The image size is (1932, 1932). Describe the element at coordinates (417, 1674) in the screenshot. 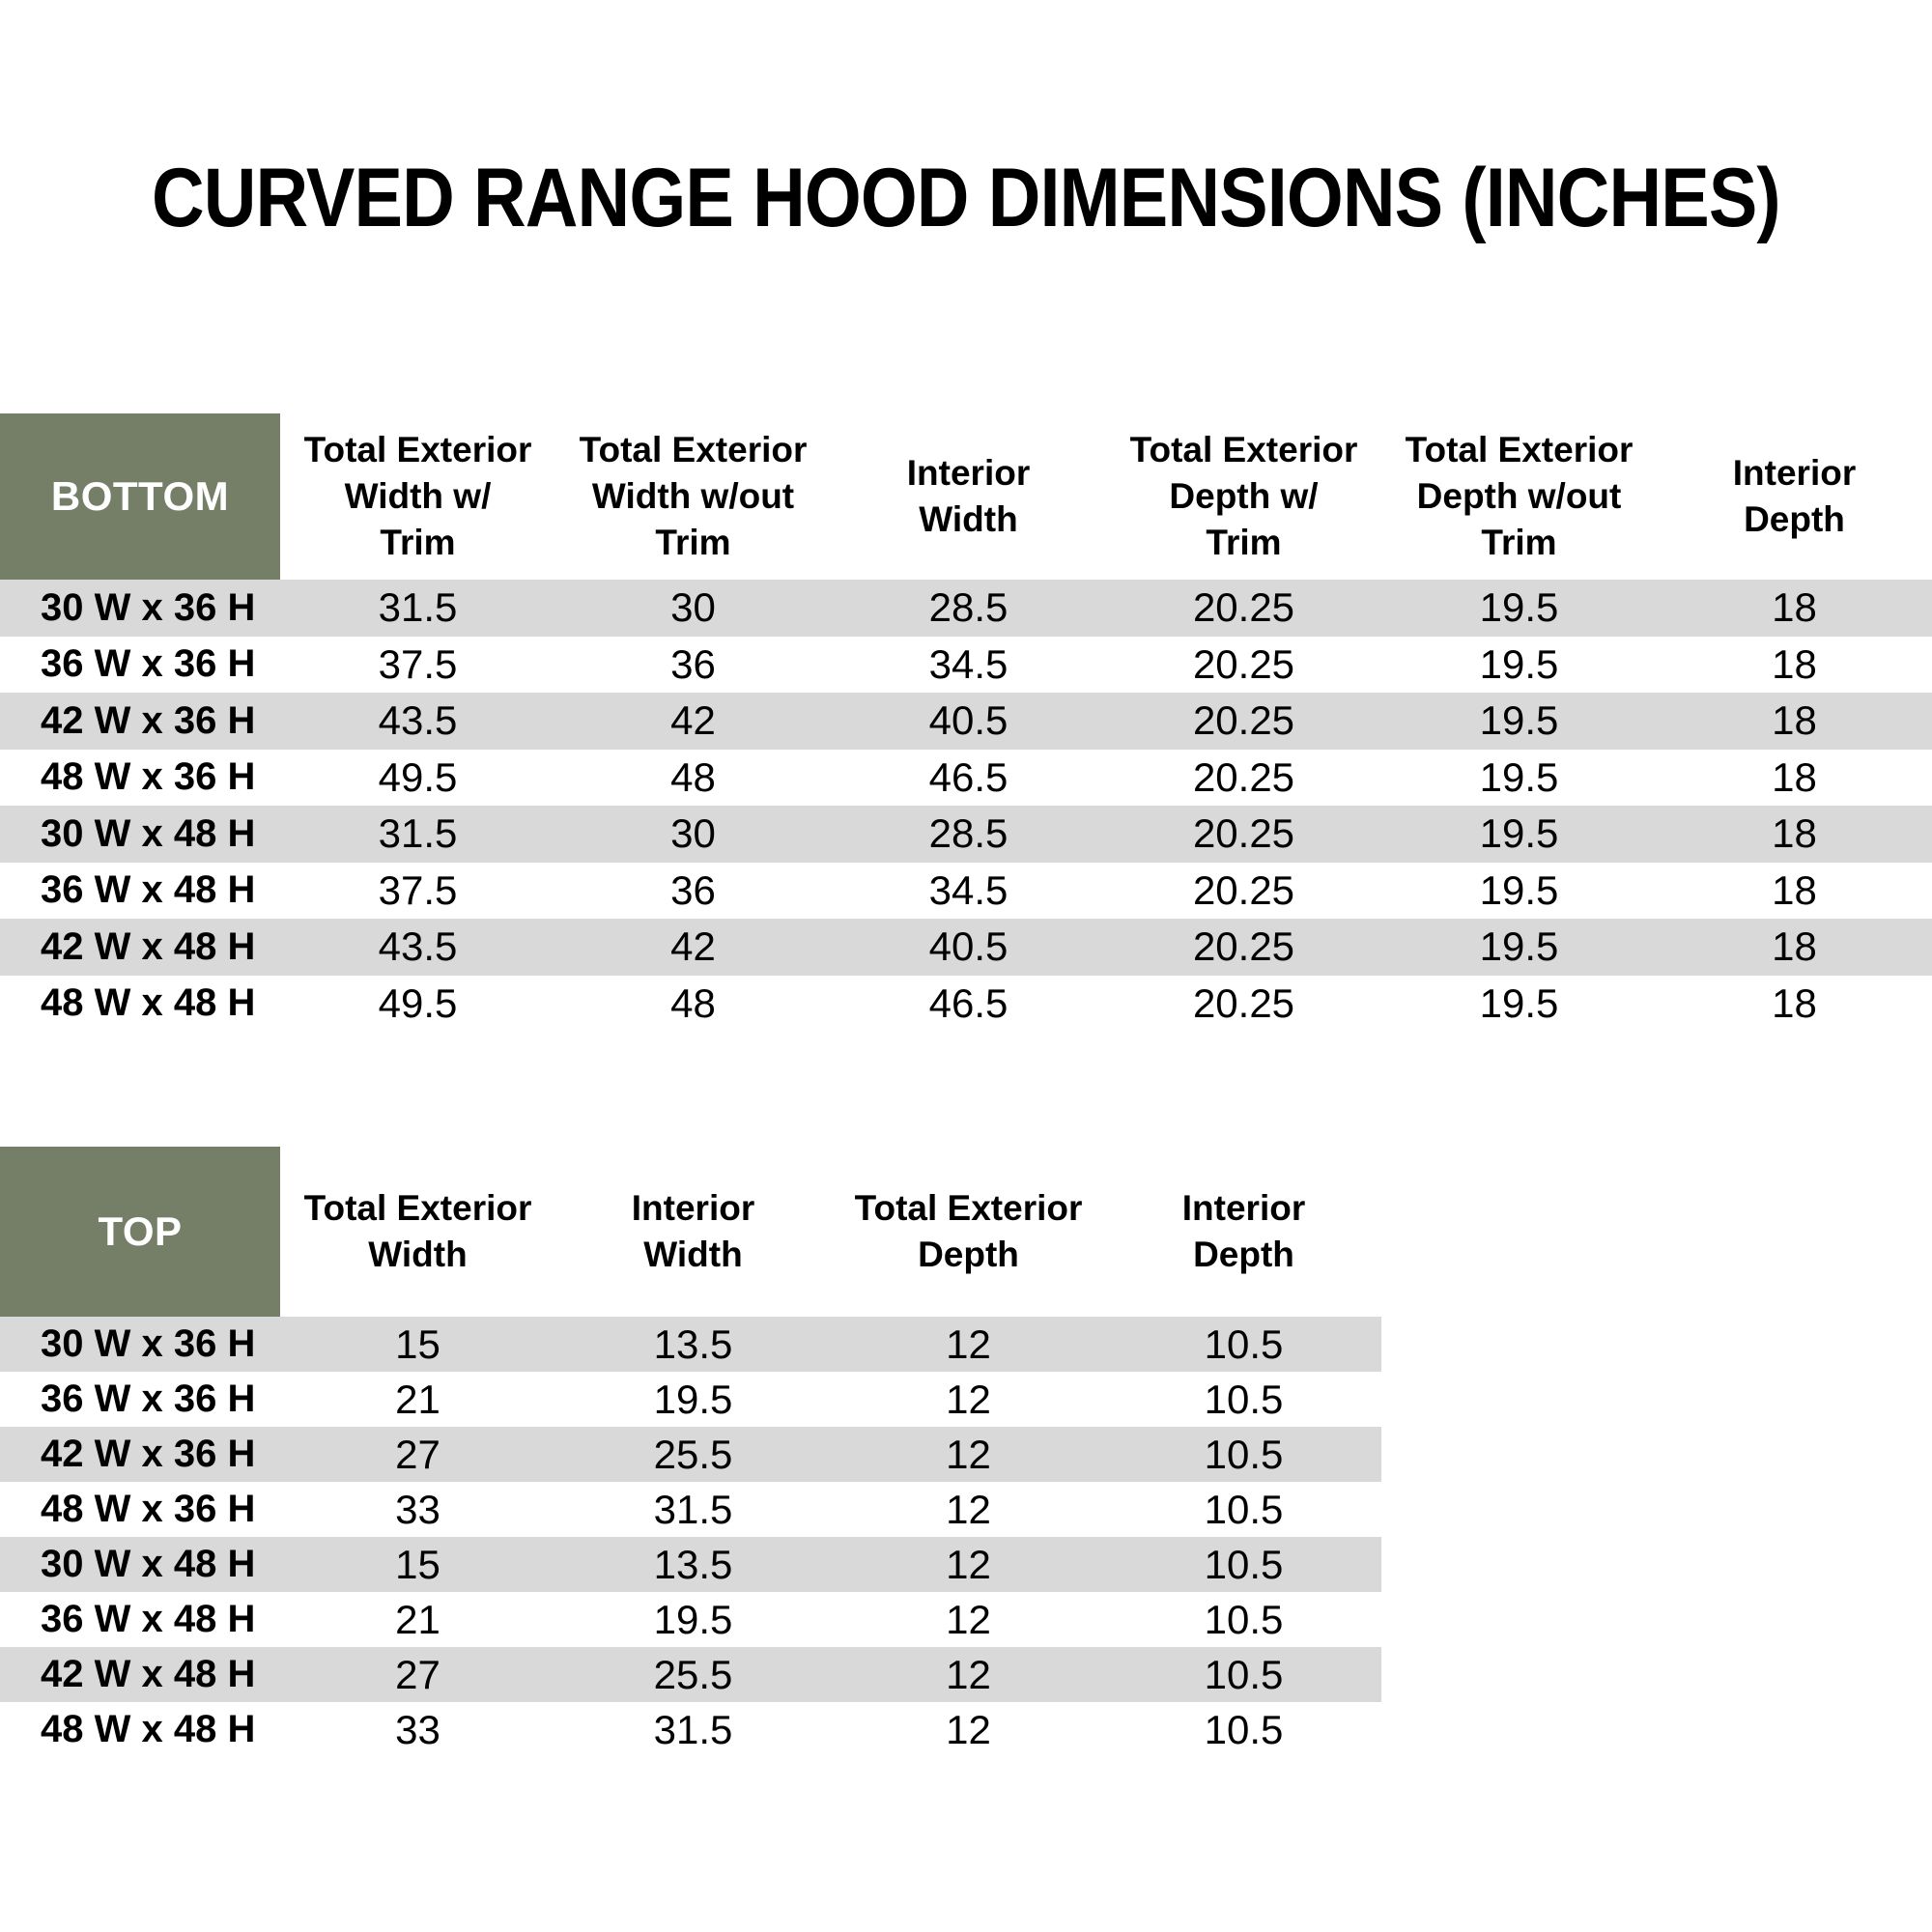

I see `dimension-value: 27` at that location.